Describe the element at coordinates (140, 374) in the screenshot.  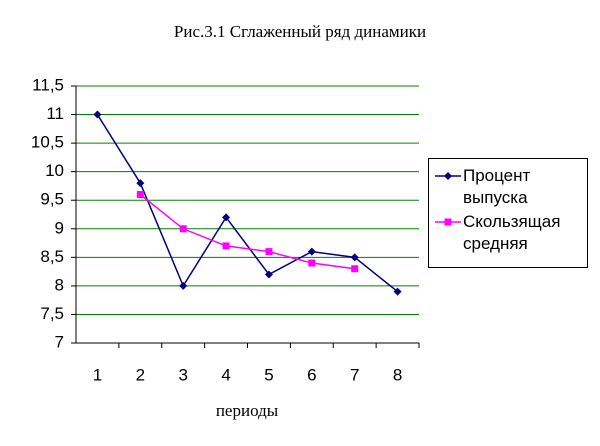
I see `x-tick-label: 2` at that location.